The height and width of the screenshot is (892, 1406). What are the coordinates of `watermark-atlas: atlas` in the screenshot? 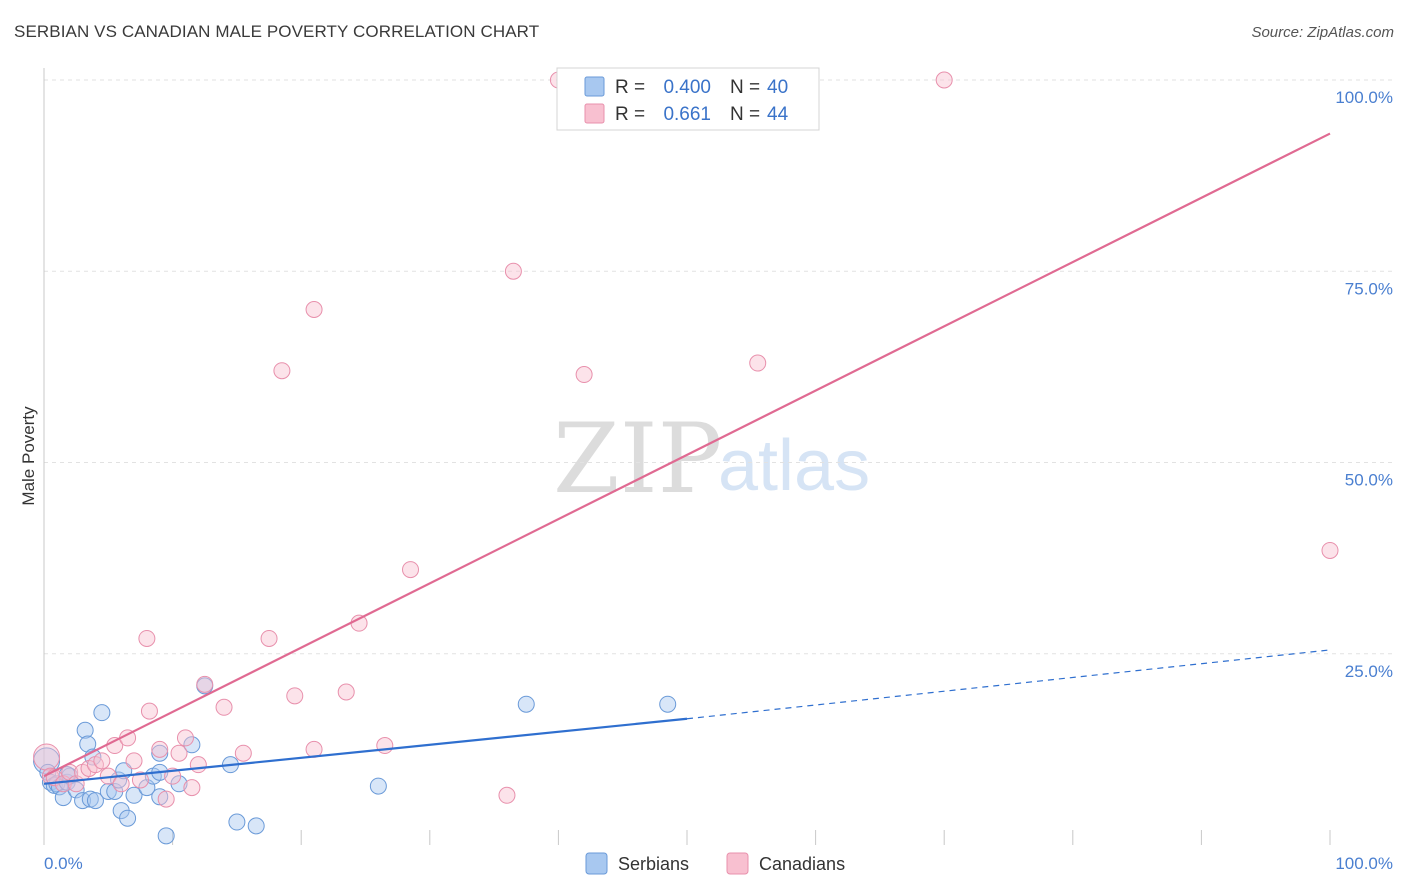 It's located at (794, 466).